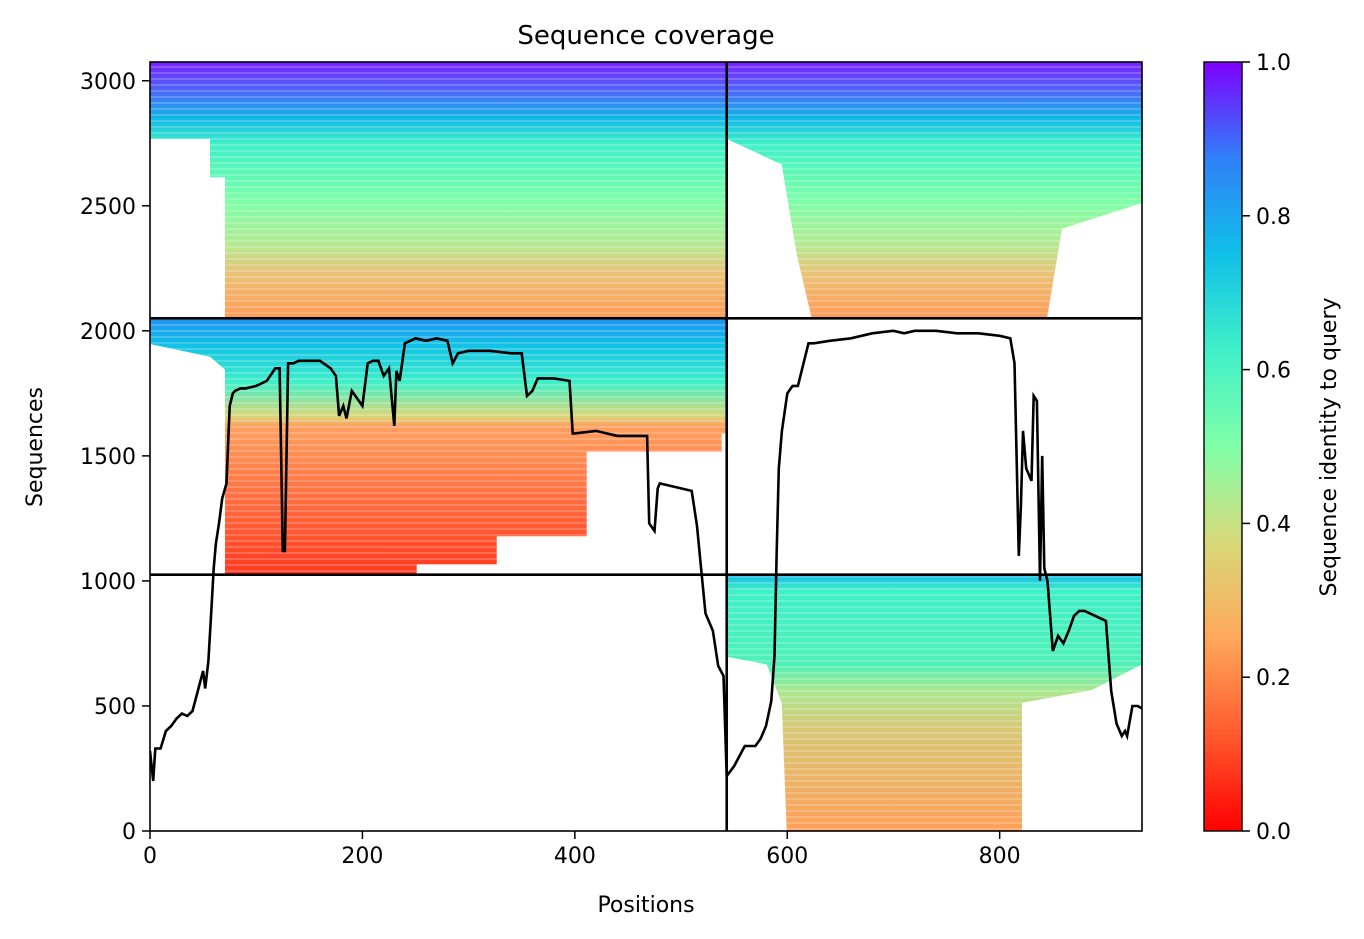 The height and width of the screenshot is (939, 1364). Describe the element at coordinates (1000, 856) in the screenshot. I see `x-tick-label: 800` at that location.